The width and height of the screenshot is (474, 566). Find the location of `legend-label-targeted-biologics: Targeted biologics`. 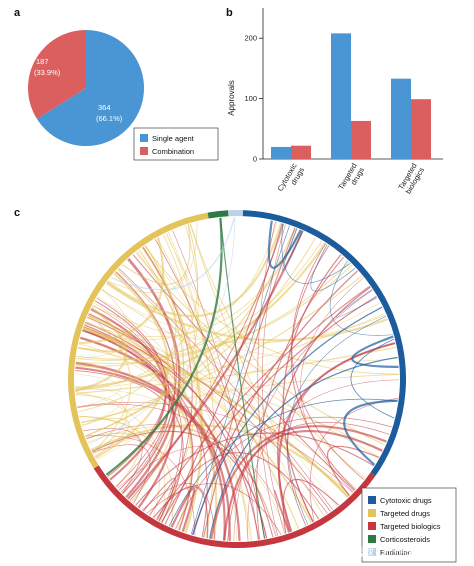

legend-label-targeted-biologics: Targeted biologics is located at coordinates (410, 526).